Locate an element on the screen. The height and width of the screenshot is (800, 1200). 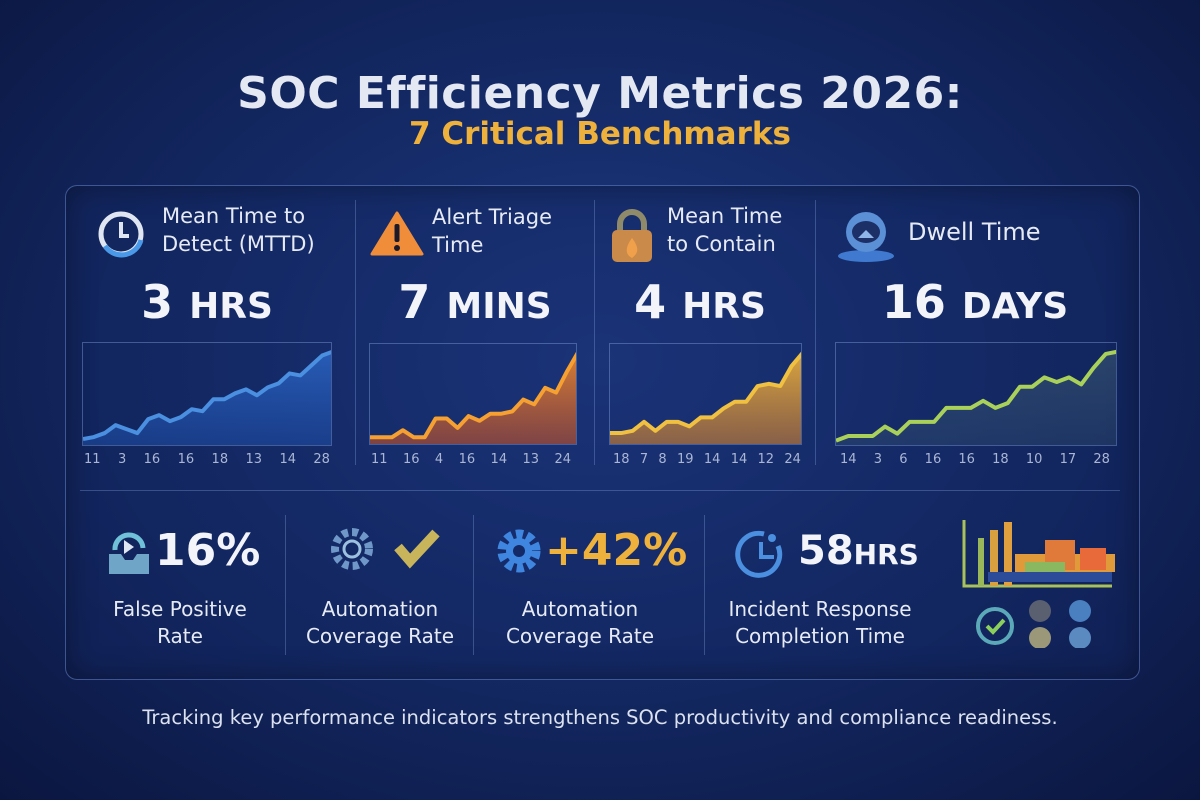
bar-chart-icon is located at coordinates (1037, 585).